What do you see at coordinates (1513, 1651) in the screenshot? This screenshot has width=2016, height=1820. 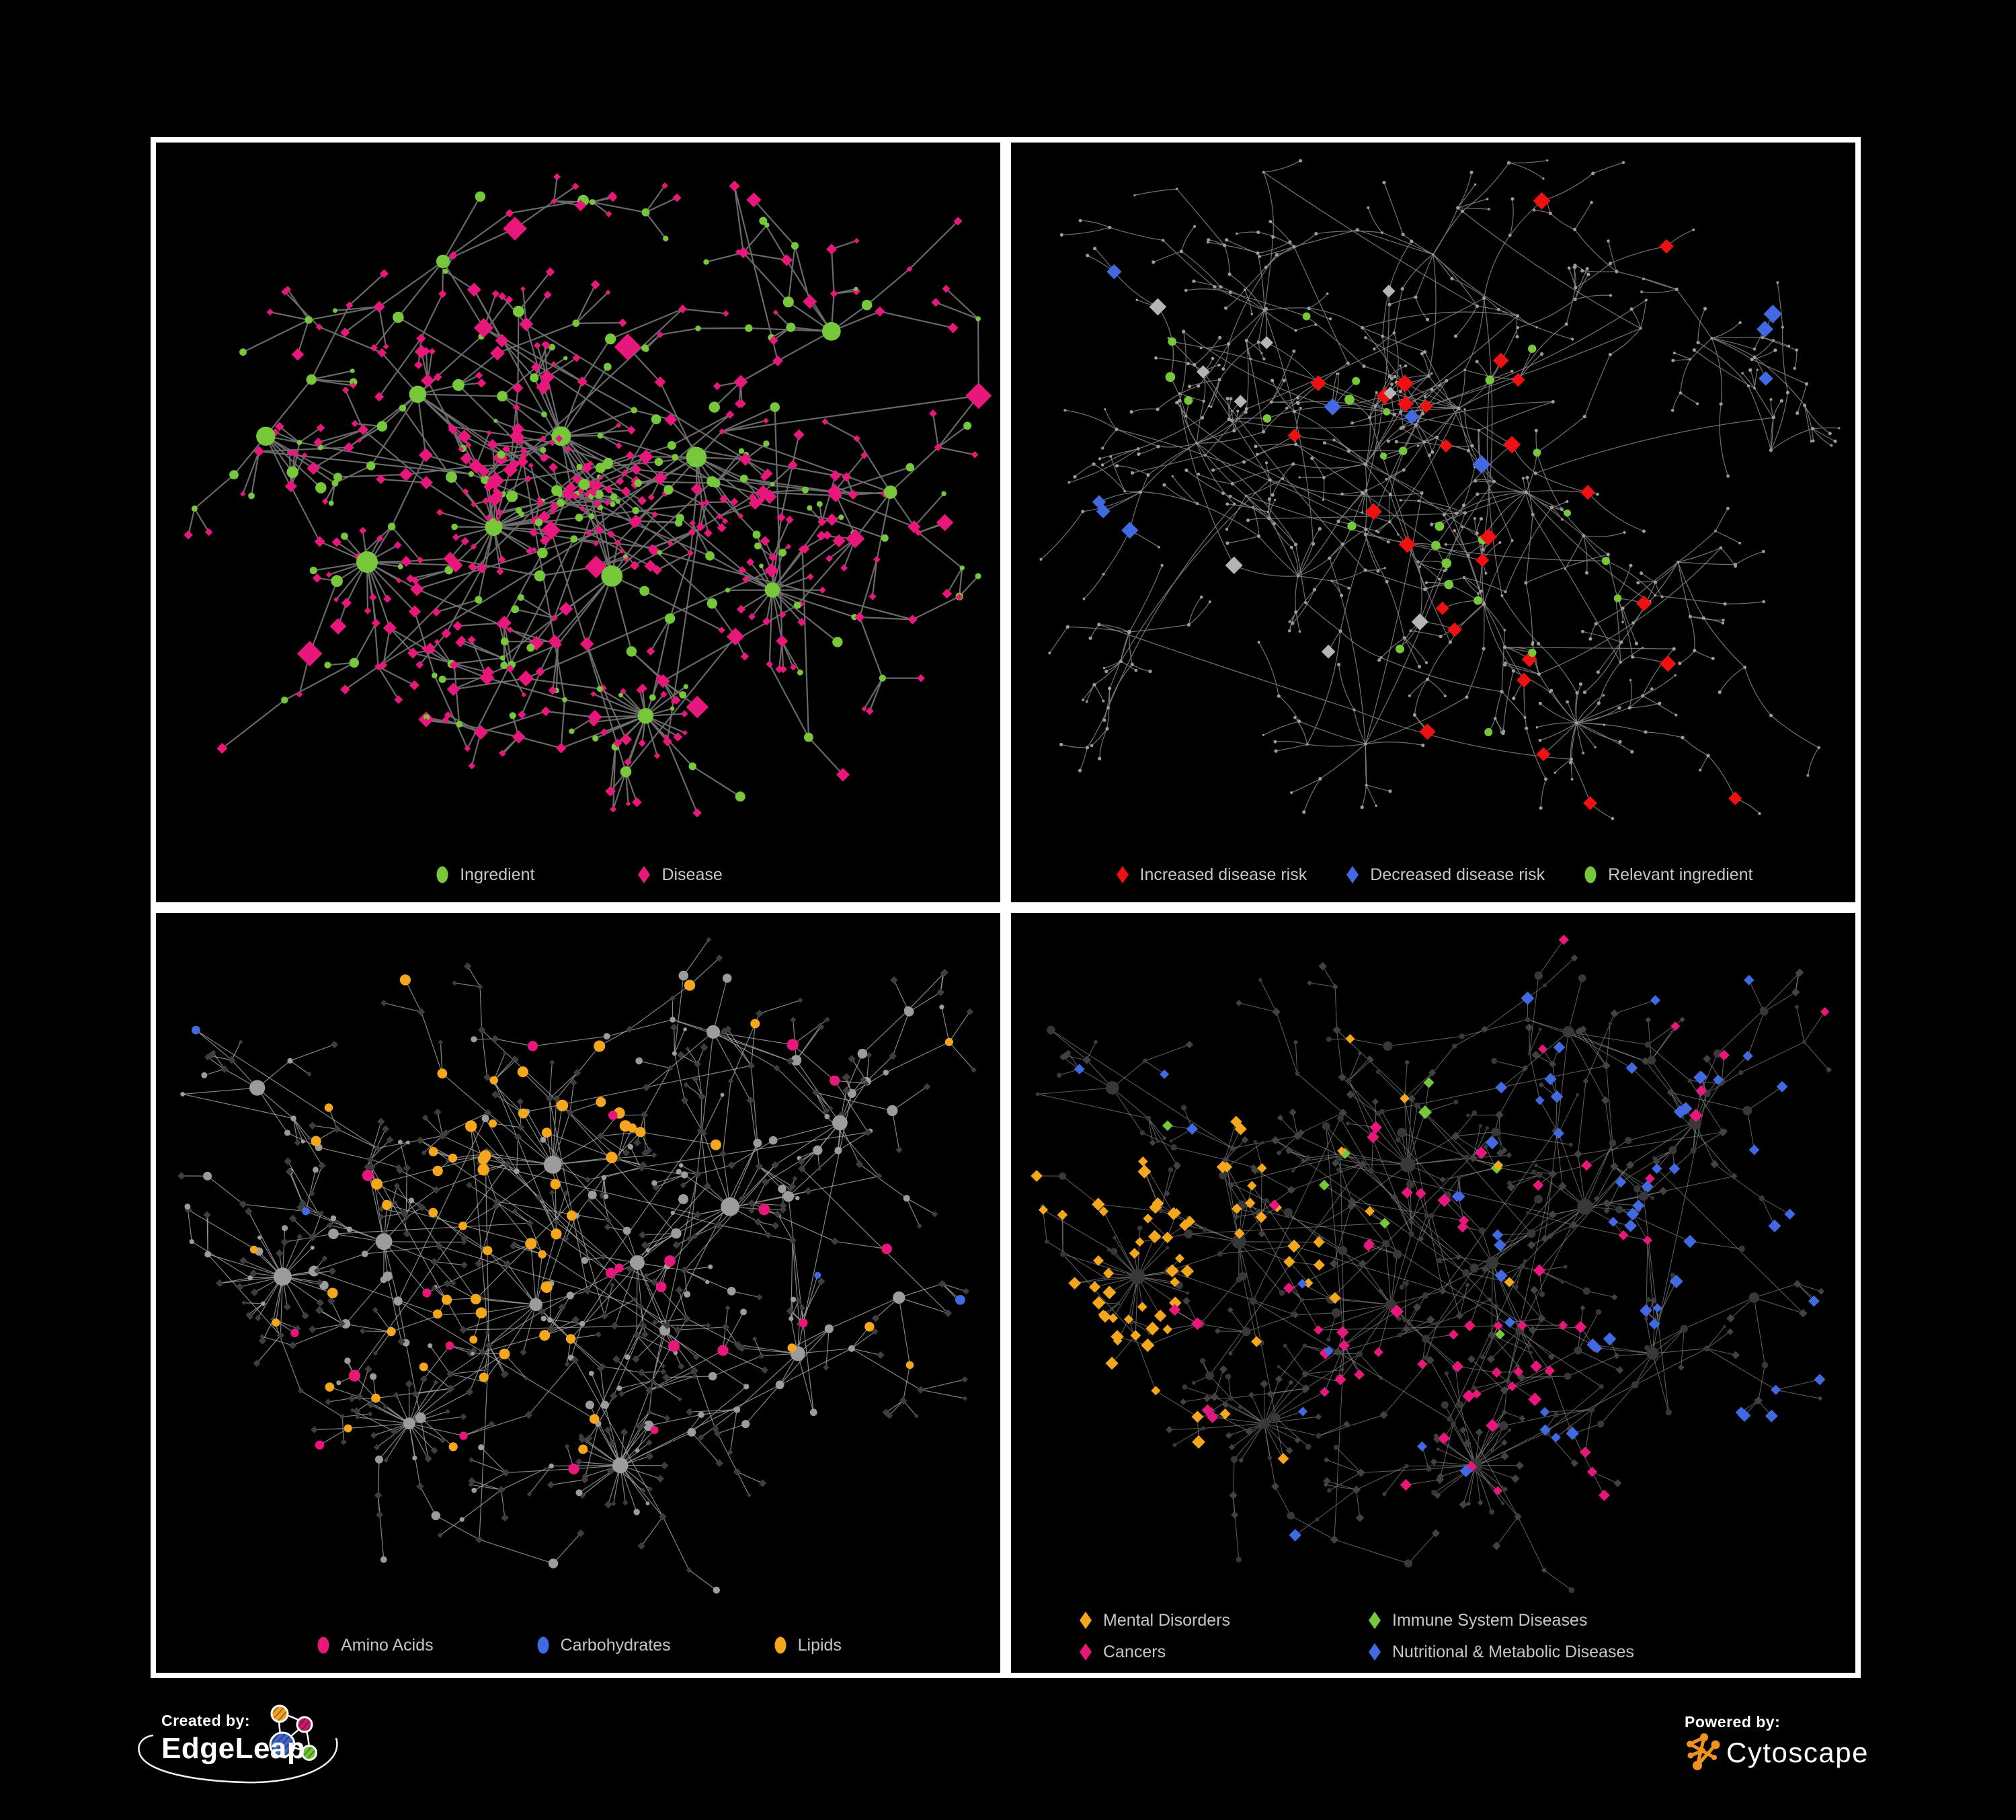 I see `legend-label: Nutritional & Metabolic Diseases` at bounding box center [1513, 1651].